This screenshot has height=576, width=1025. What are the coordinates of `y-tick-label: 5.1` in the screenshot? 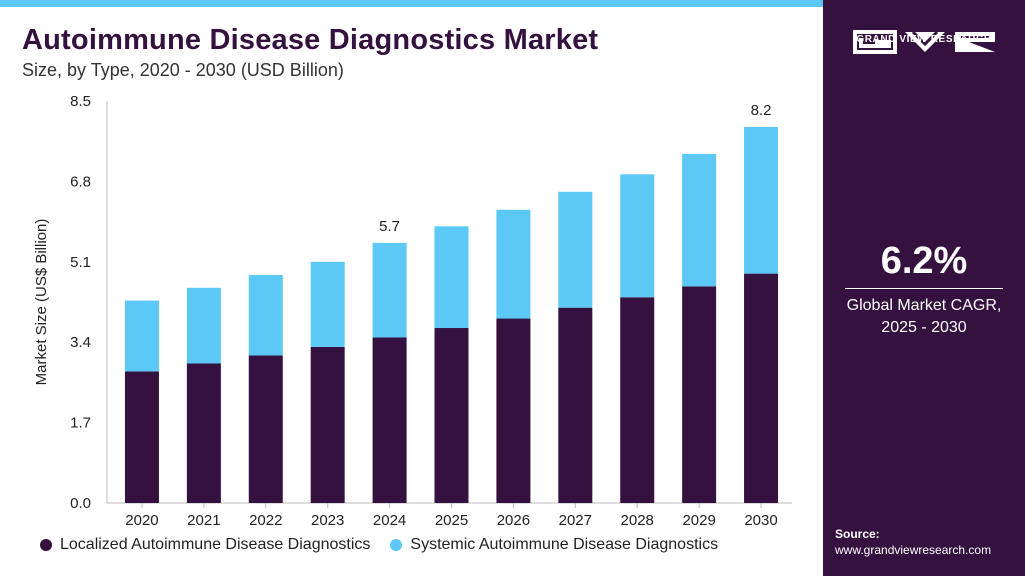 It's located at (80, 262).